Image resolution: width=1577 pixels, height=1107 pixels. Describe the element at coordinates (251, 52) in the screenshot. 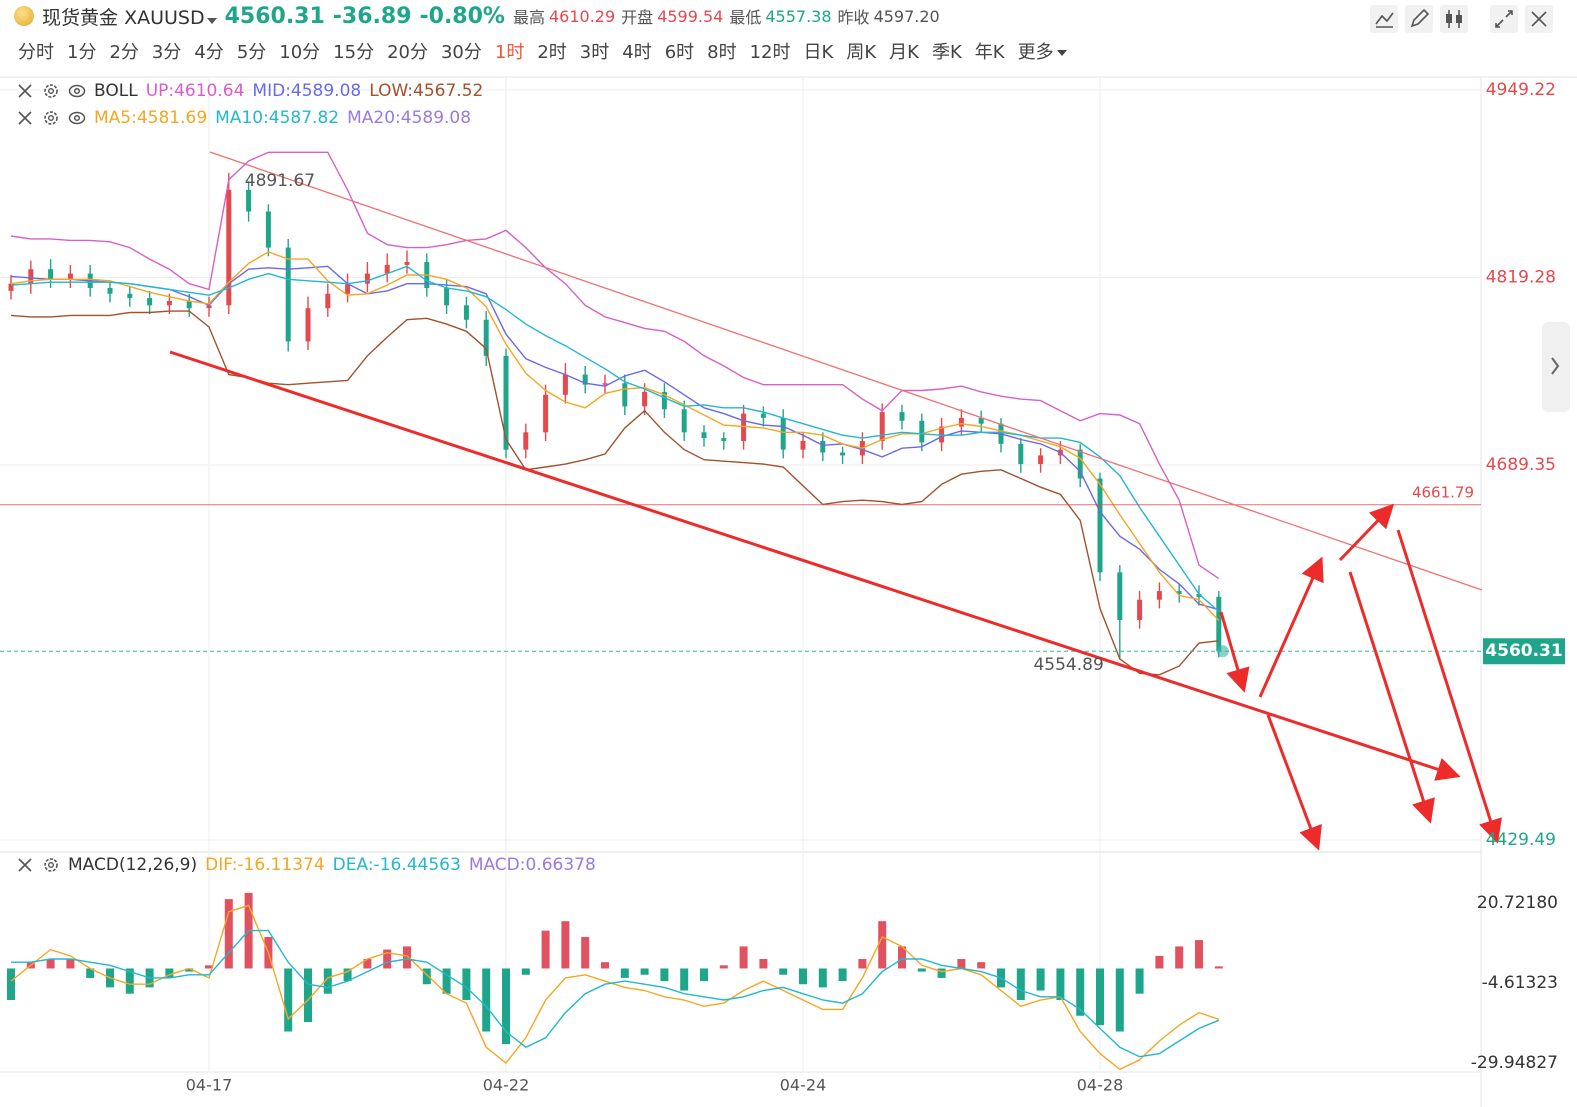

I see `timeframe-tab: 5分` at that location.